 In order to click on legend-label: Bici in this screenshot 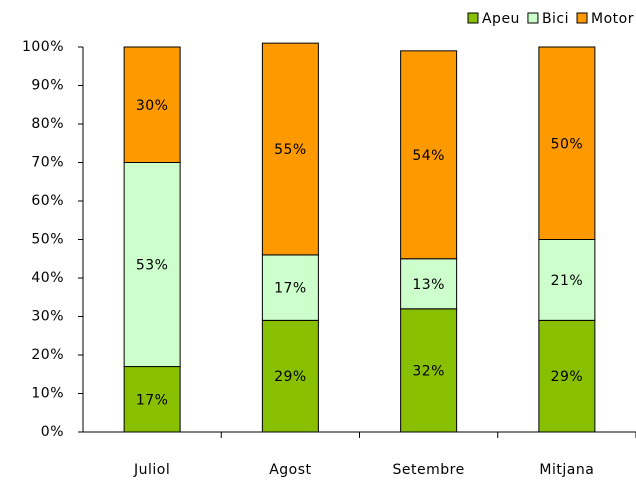, I will do `click(555, 19)`.